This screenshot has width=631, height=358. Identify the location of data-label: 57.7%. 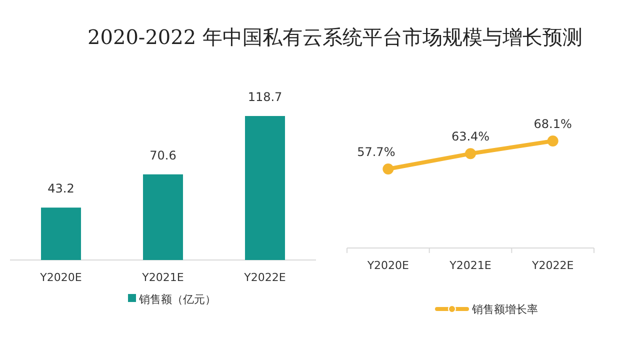
(376, 152).